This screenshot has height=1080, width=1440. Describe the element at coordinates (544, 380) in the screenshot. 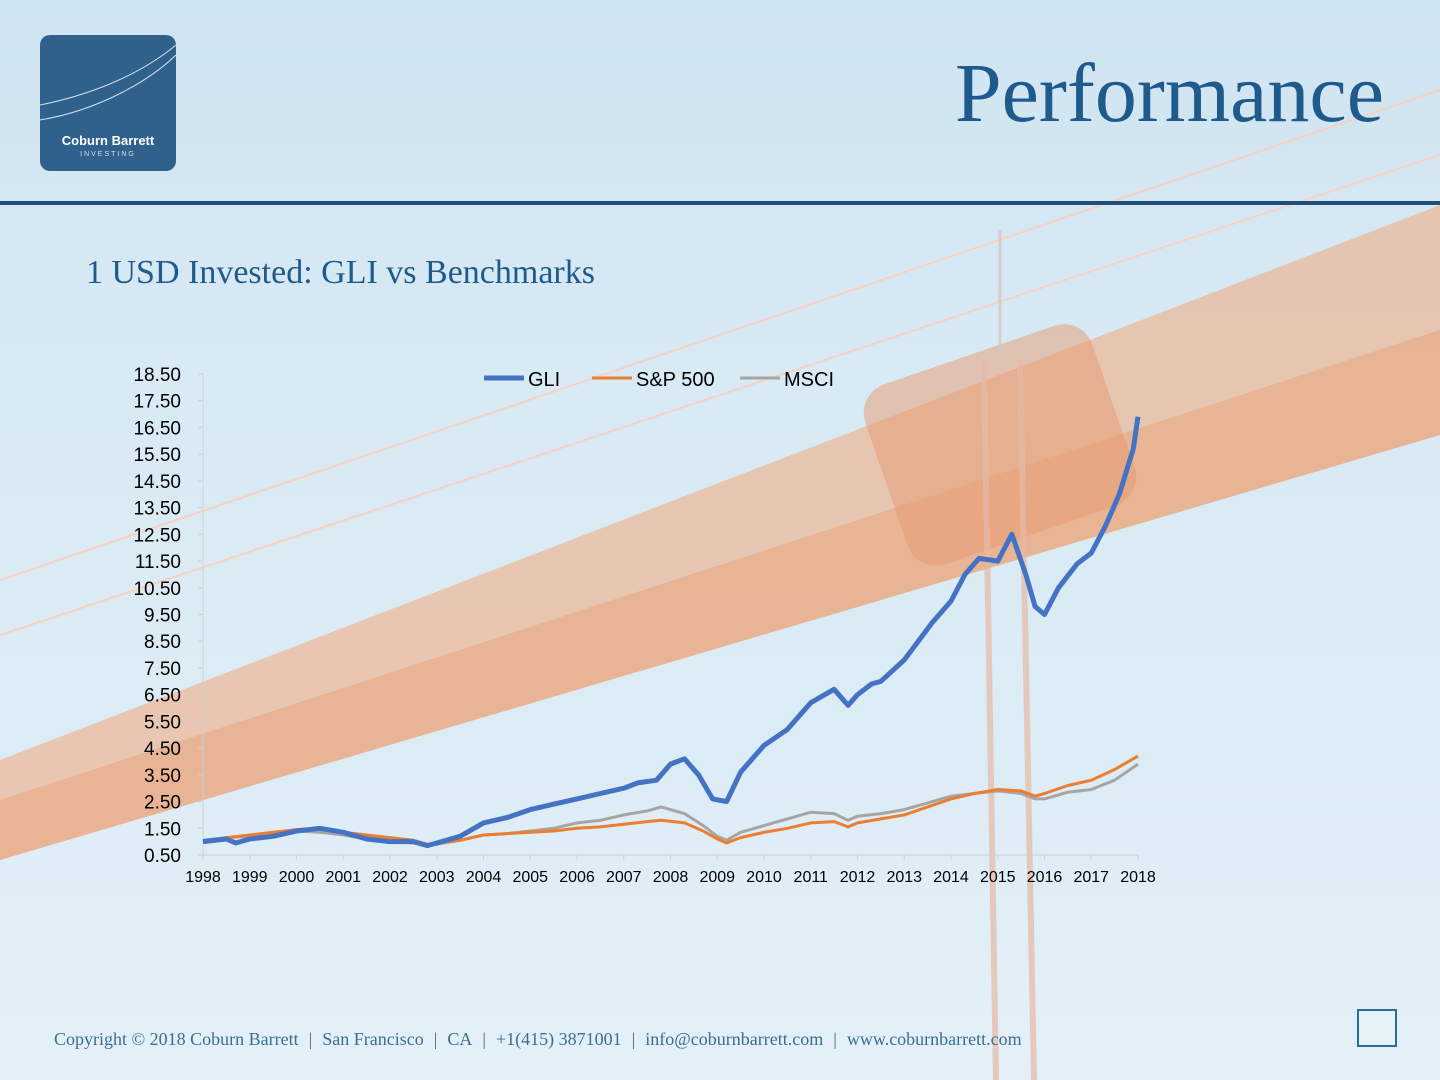

I see `legend-label: GLI` at that location.